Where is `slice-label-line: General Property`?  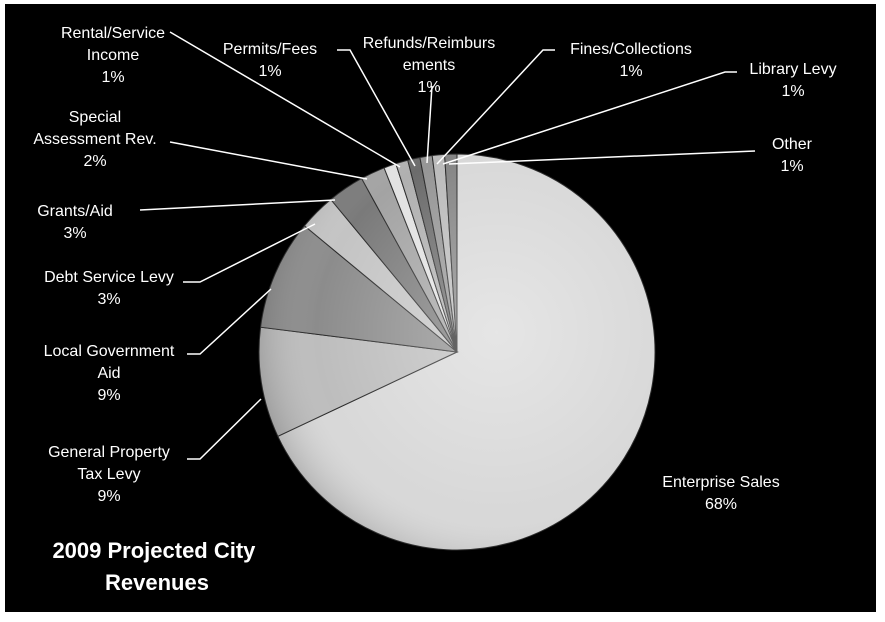 slice-label-line: General Property is located at coordinates (109, 452).